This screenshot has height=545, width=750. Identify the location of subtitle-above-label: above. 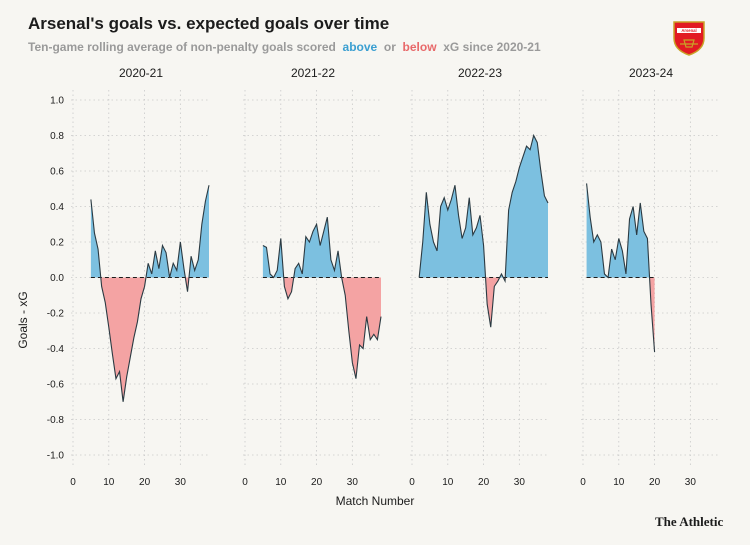
(360, 47).